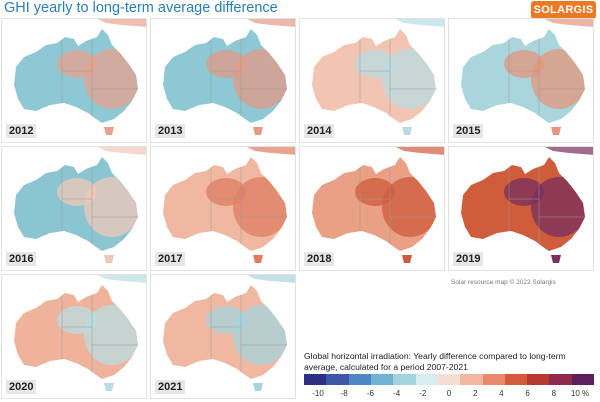  I want to click on map-panel-2018: 2018, so click(372, 208).